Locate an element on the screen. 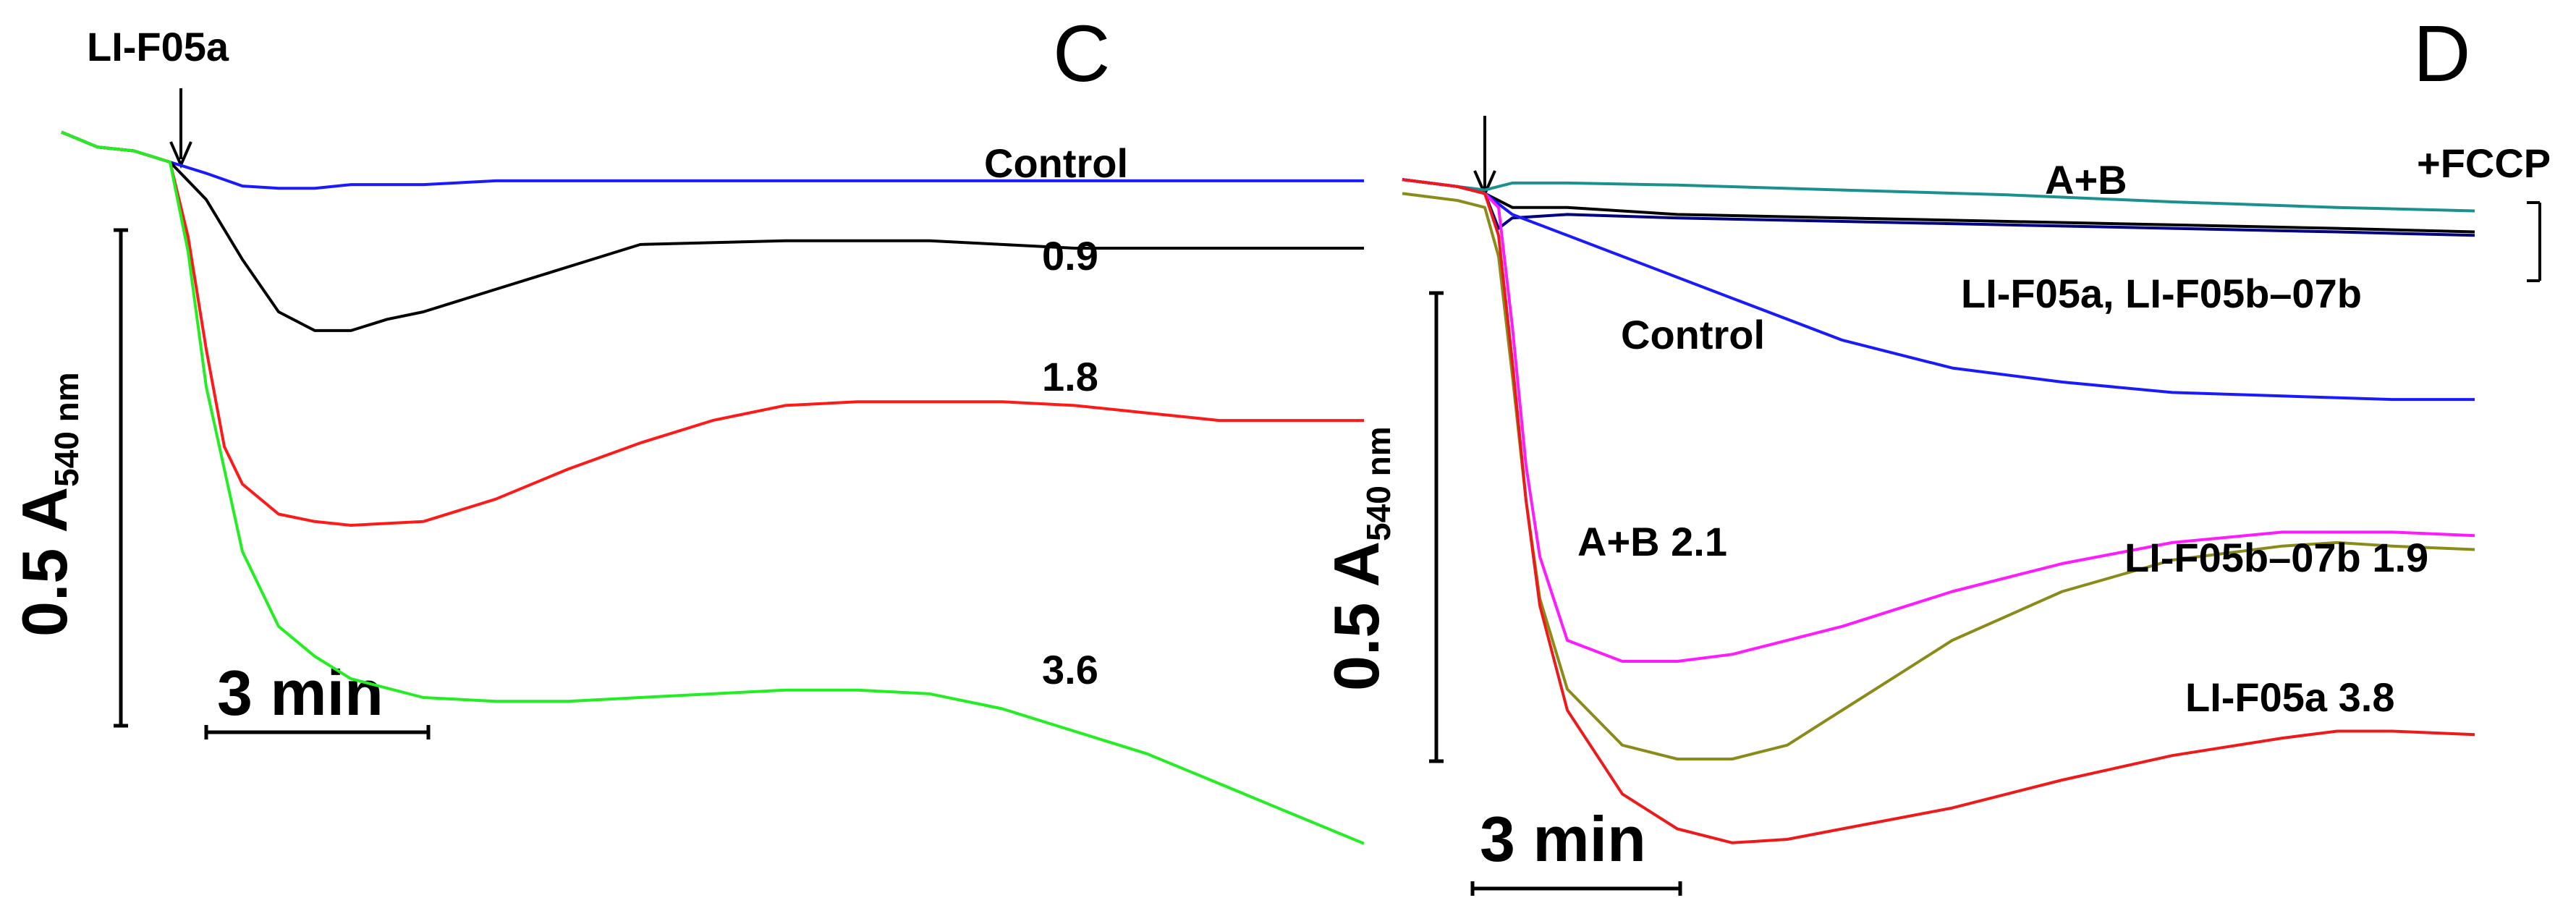  annotation-a-plus-b: A+B is located at coordinates (2086, 180).